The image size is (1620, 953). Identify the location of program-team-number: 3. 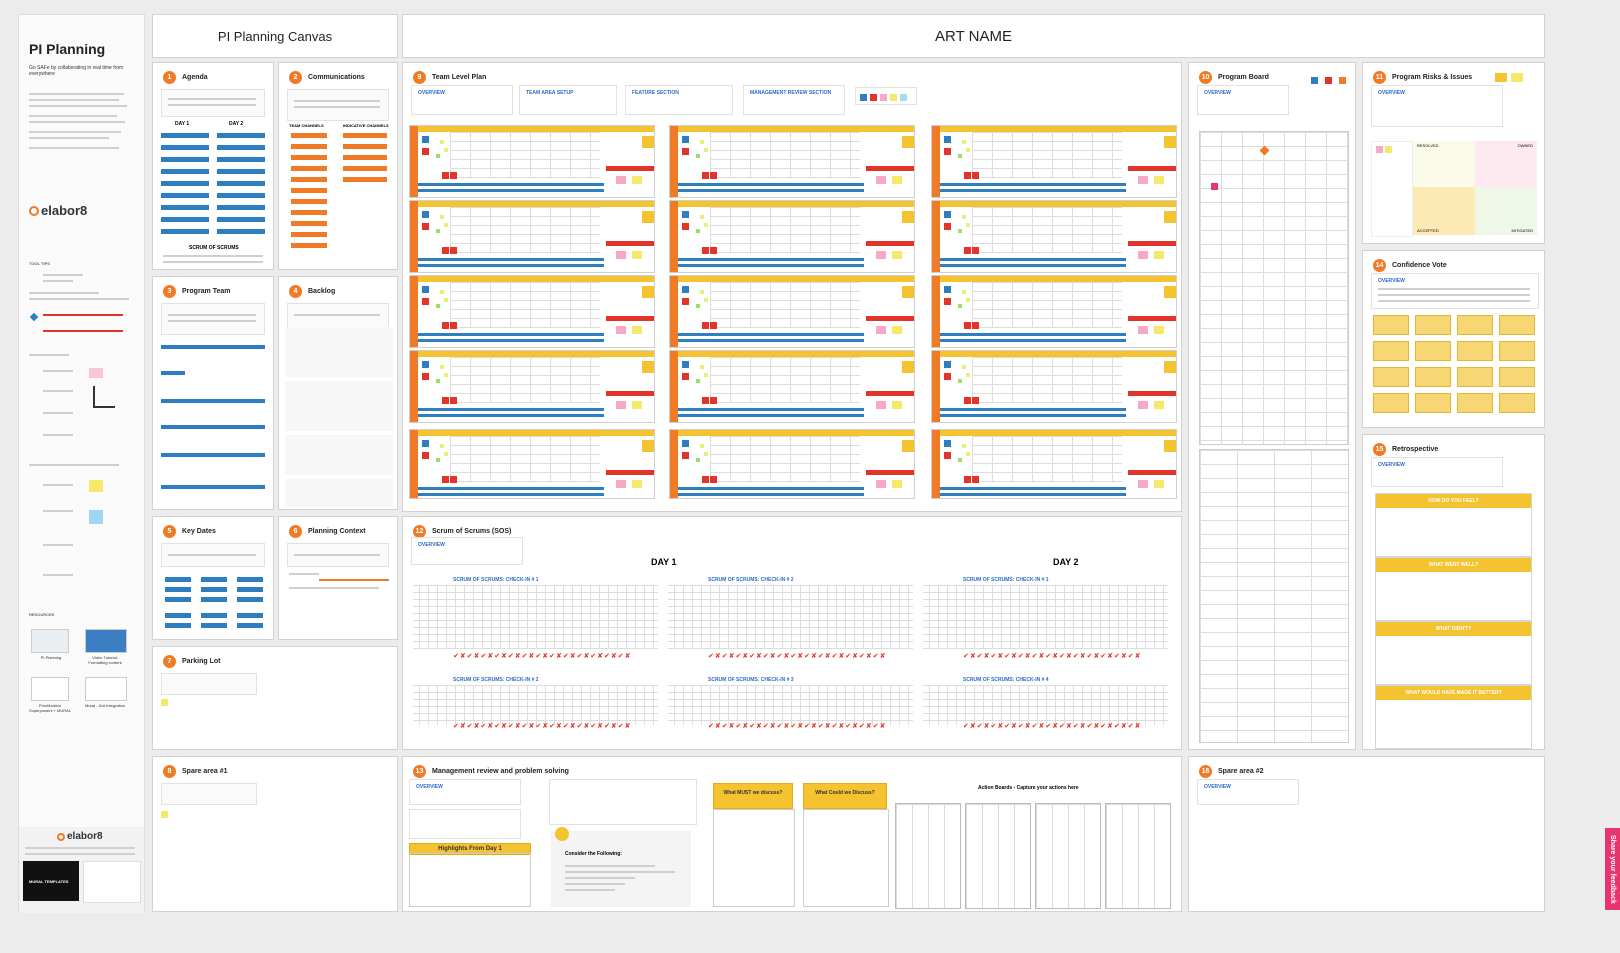
(169, 291).